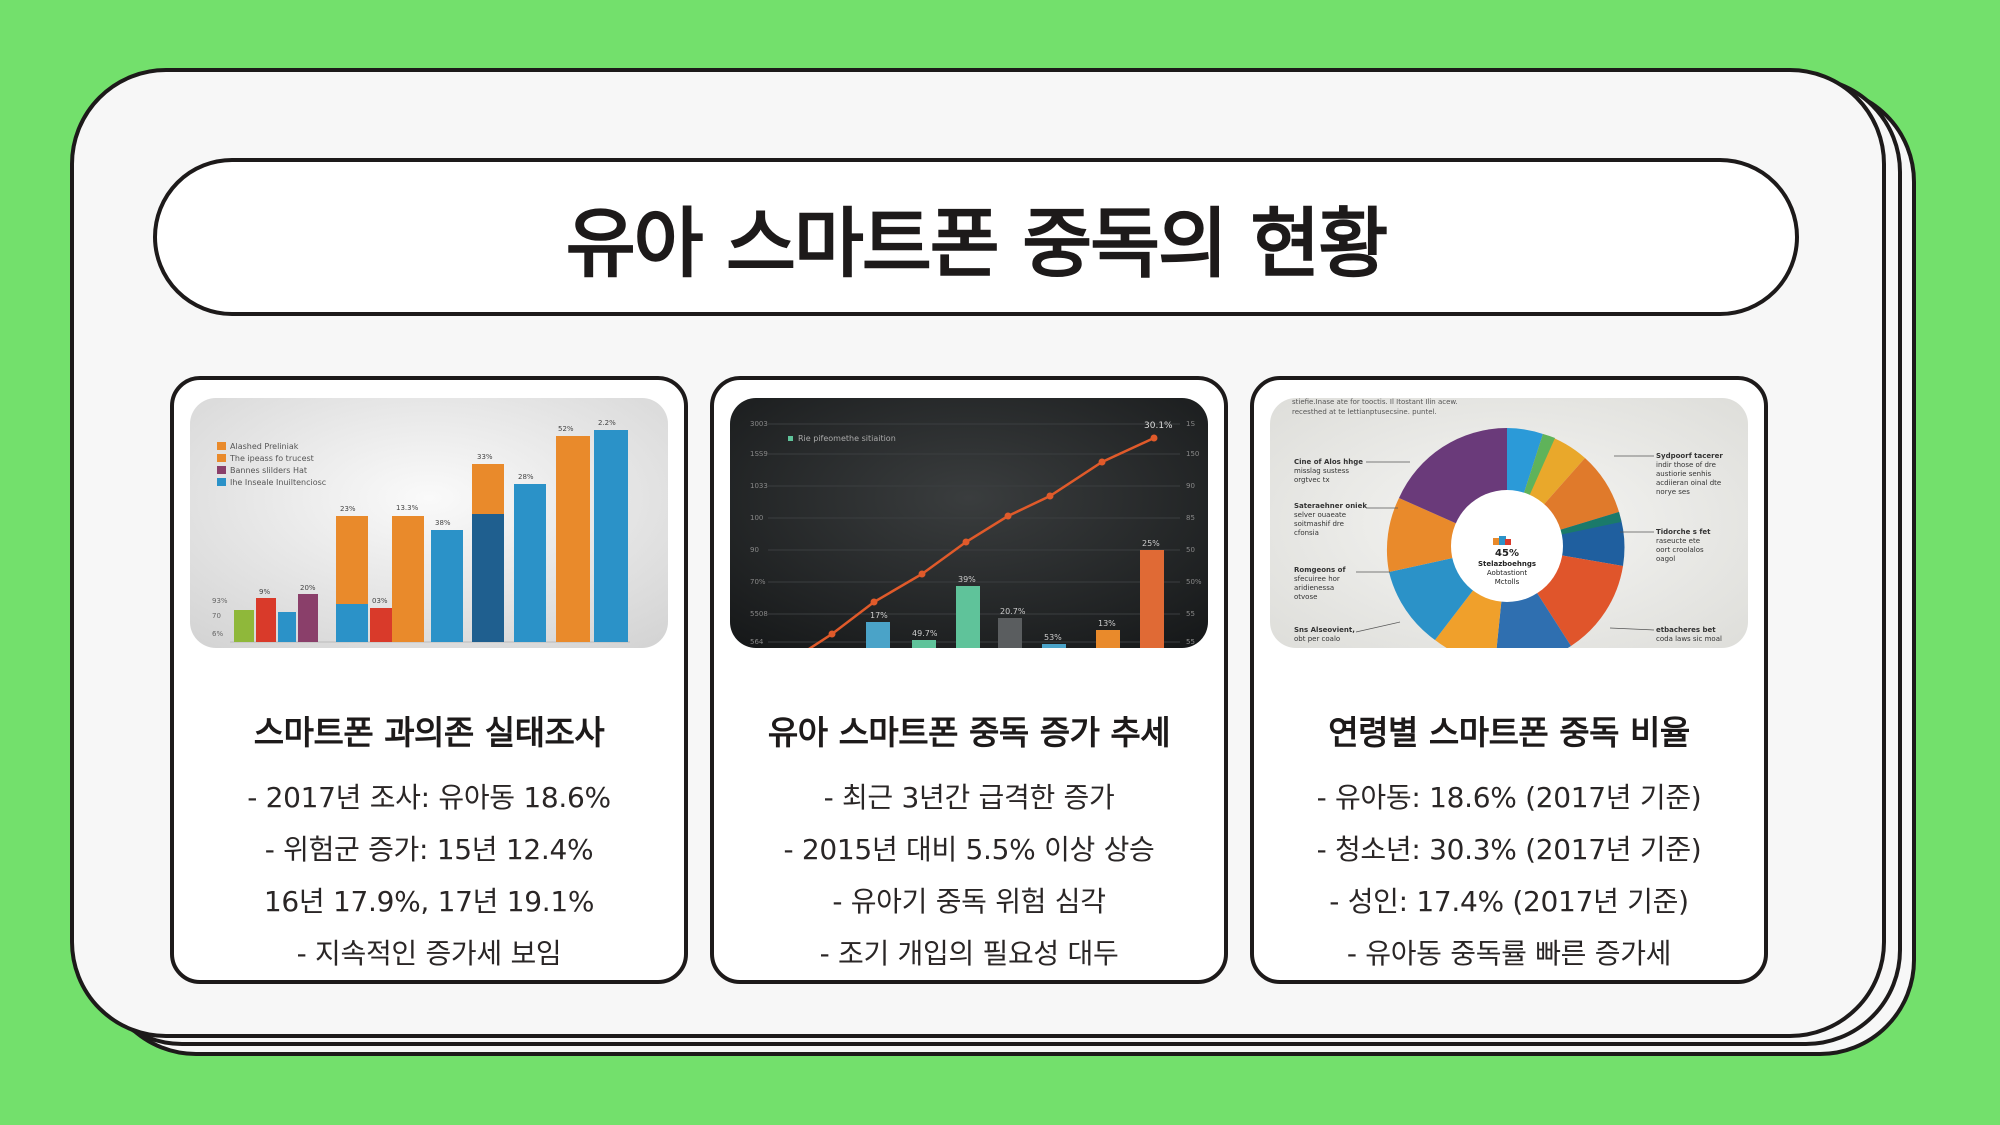  What do you see at coordinates (1689, 639) in the screenshot?
I see `right-note: coda laws sic moal` at bounding box center [1689, 639].